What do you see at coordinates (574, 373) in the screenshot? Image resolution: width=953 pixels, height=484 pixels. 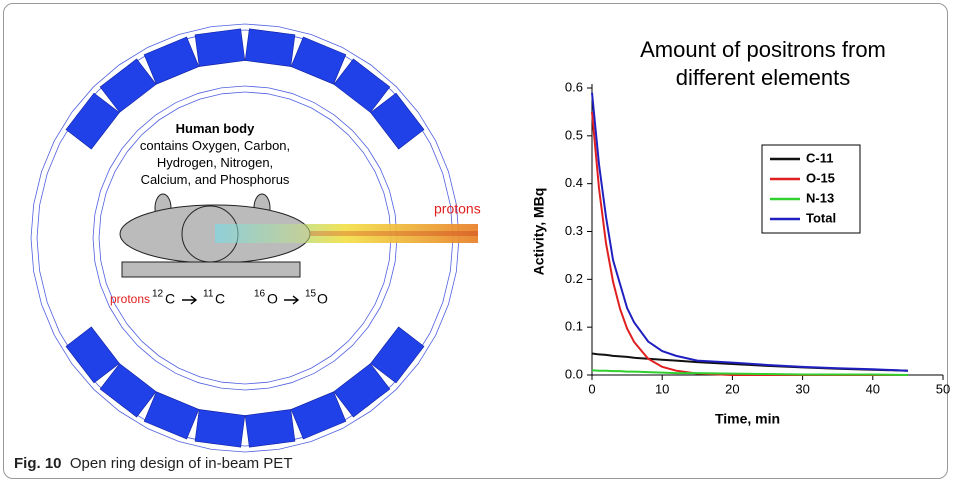 I see `y-tick-label: 0.0` at bounding box center [574, 373].